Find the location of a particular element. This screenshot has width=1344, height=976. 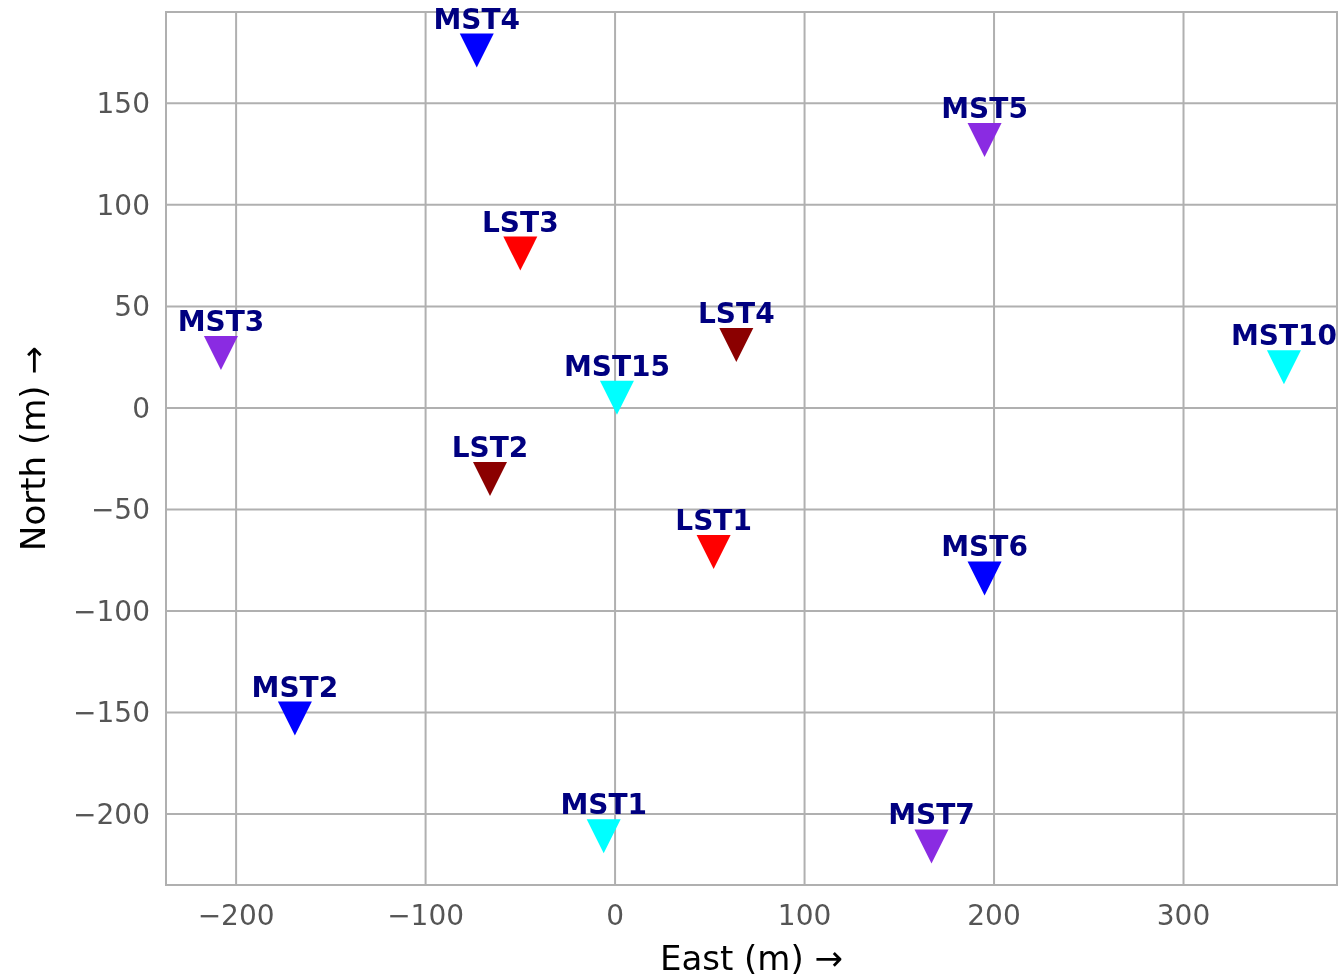

annotation: MST5 is located at coordinates (984, 108).